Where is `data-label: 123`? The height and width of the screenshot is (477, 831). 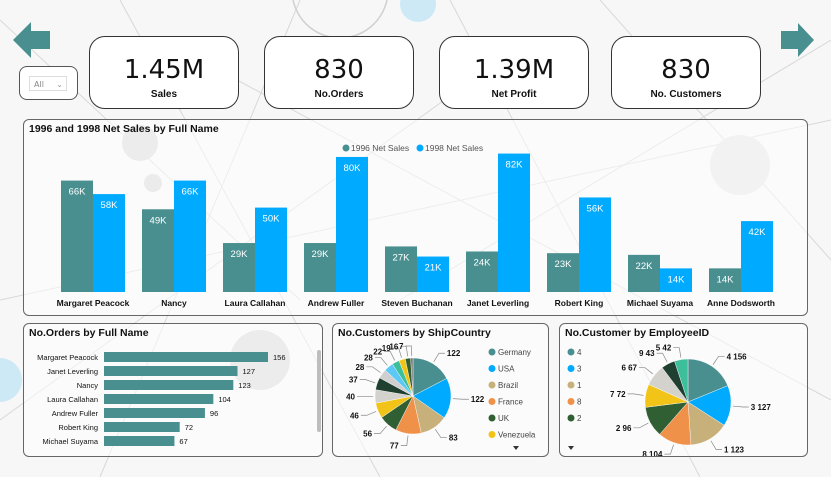 data-label: 123 is located at coordinates (244, 385).